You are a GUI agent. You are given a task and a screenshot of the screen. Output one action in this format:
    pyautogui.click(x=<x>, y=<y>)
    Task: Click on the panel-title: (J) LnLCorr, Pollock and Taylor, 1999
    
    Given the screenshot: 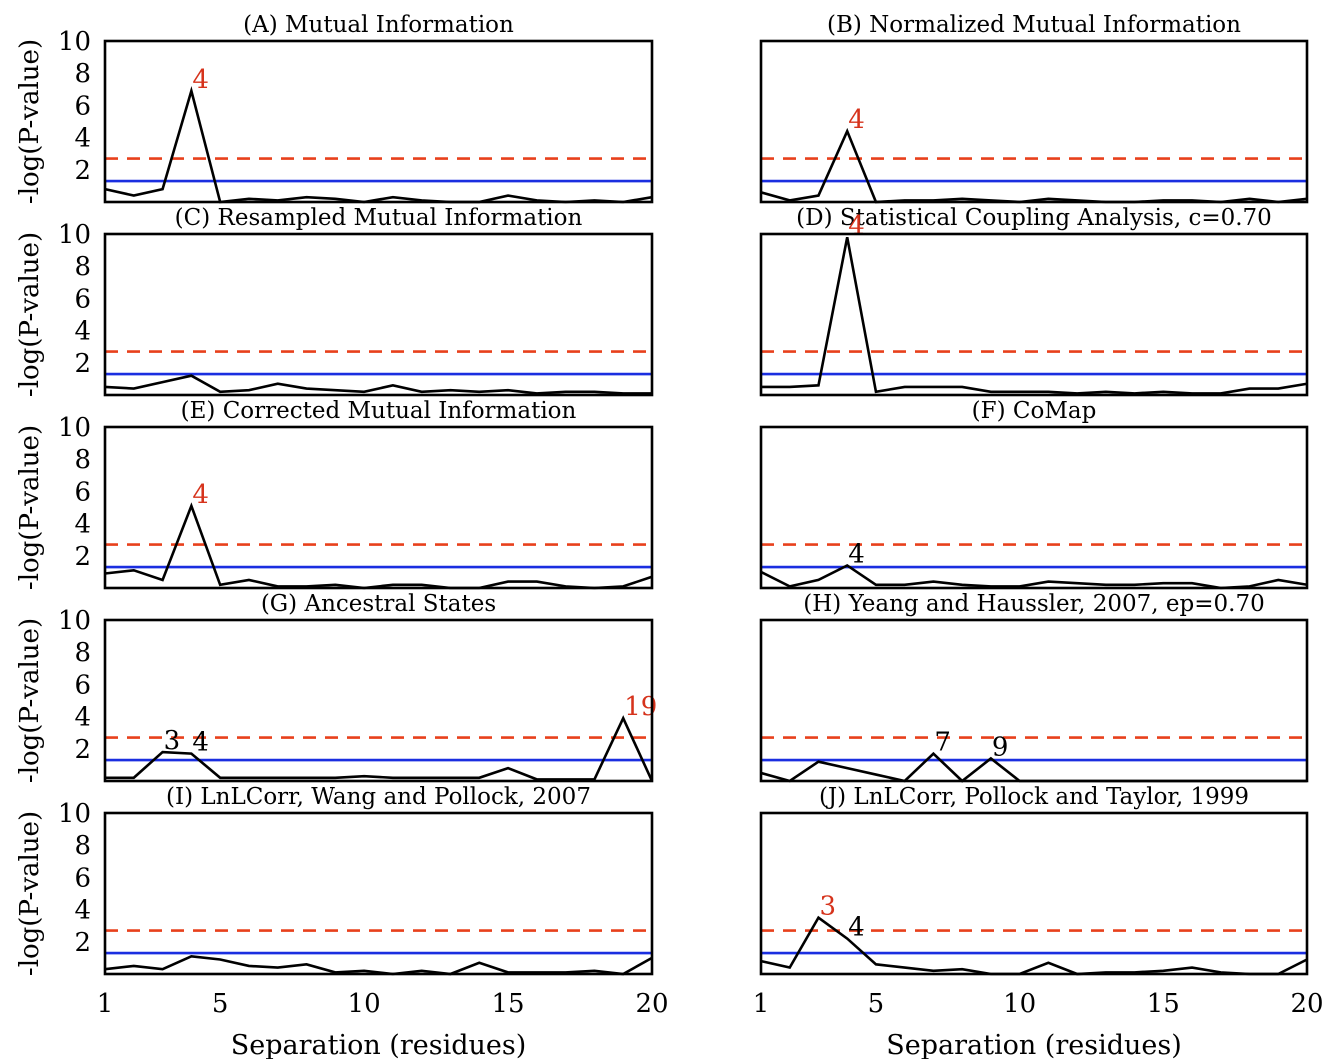 What is the action you would take?
    pyautogui.click(x=1034, y=797)
    